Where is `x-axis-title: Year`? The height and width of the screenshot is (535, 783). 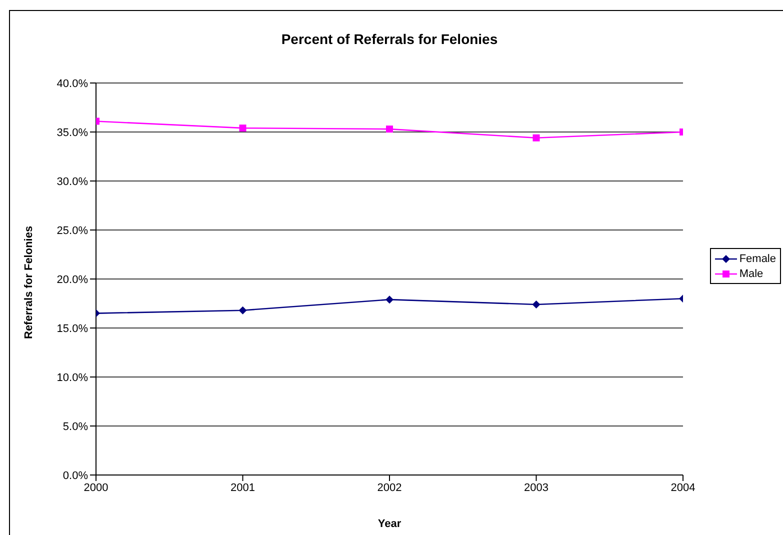
x-axis-title: Year is located at coordinates (390, 524).